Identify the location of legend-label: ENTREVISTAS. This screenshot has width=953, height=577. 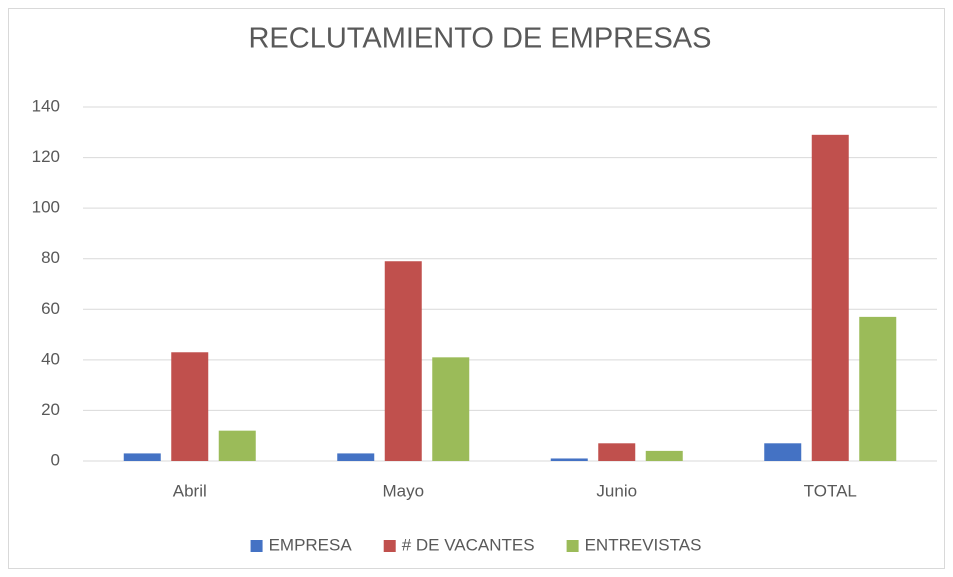
(643, 544).